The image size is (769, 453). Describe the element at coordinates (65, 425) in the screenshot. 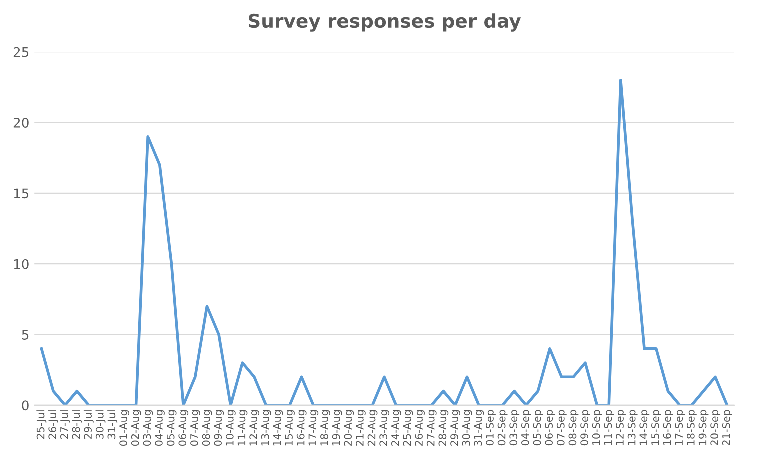

I see `x-tick-label: 27-Jul` at that location.